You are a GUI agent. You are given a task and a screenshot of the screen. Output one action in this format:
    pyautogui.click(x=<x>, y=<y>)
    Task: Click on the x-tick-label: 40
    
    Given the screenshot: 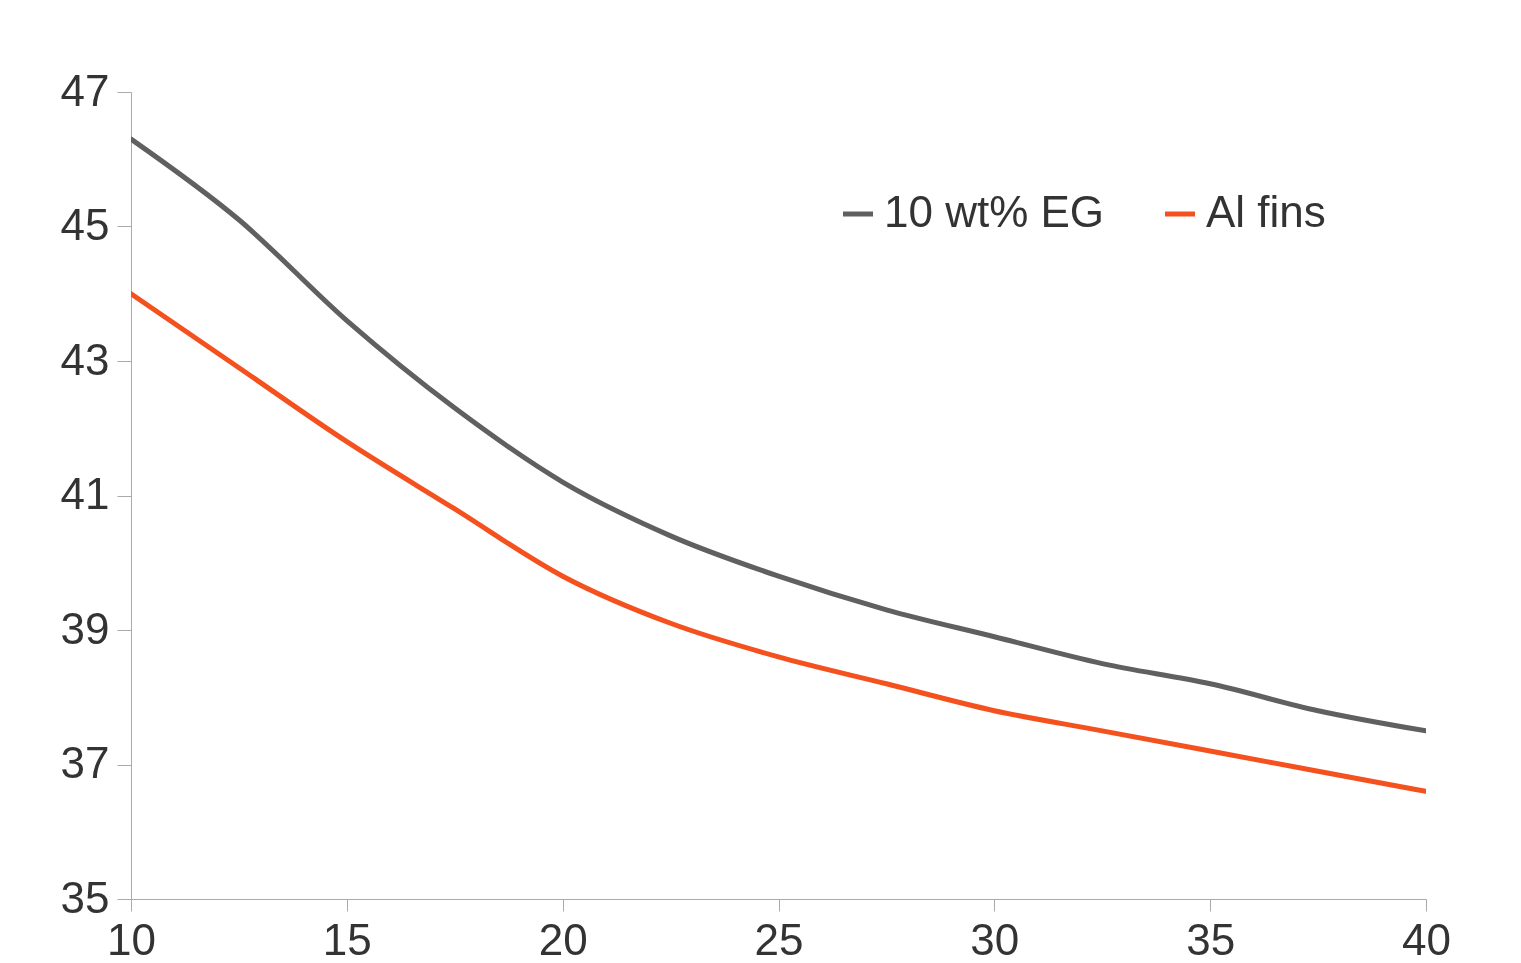 What is the action you would take?
    pyautogui.click(x=1426, y=938)
    